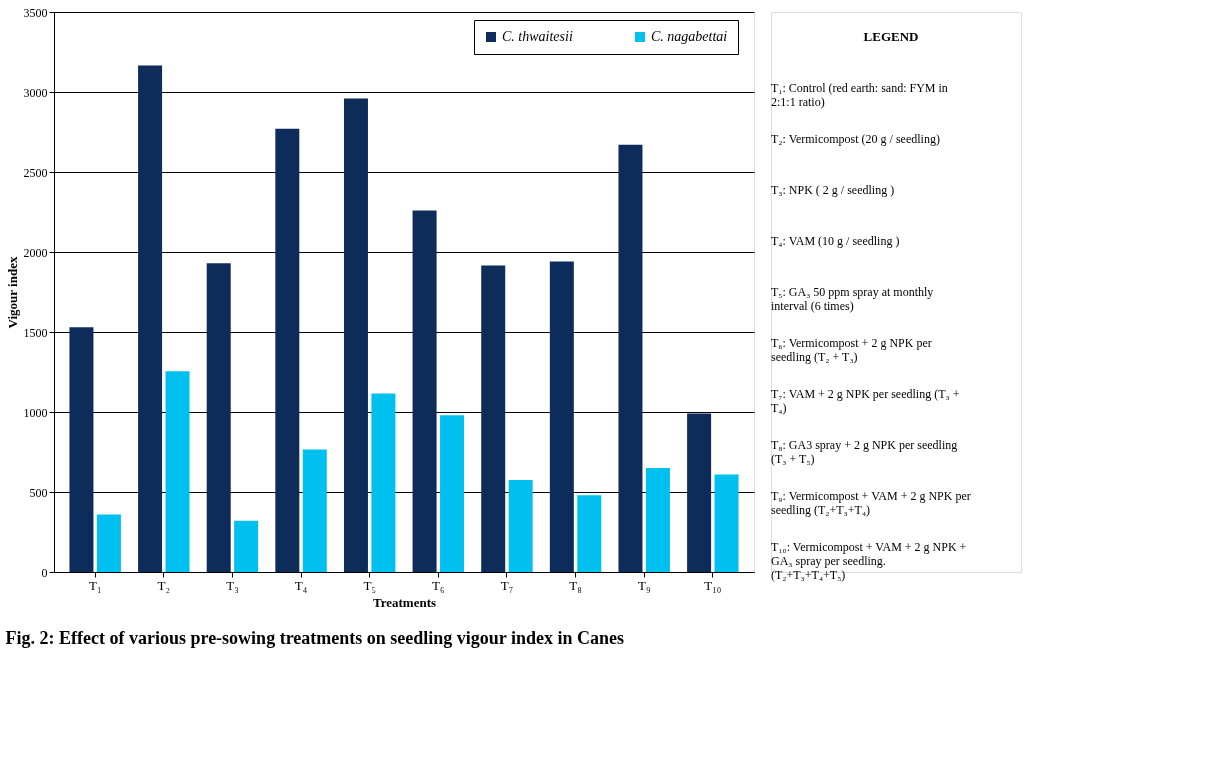 This screenshot has height=757, width=1207. What do you see at coordinates (507, 585) in the screenshot?
I see `x-tick-label: T₇` at bounding box center [507, 585].